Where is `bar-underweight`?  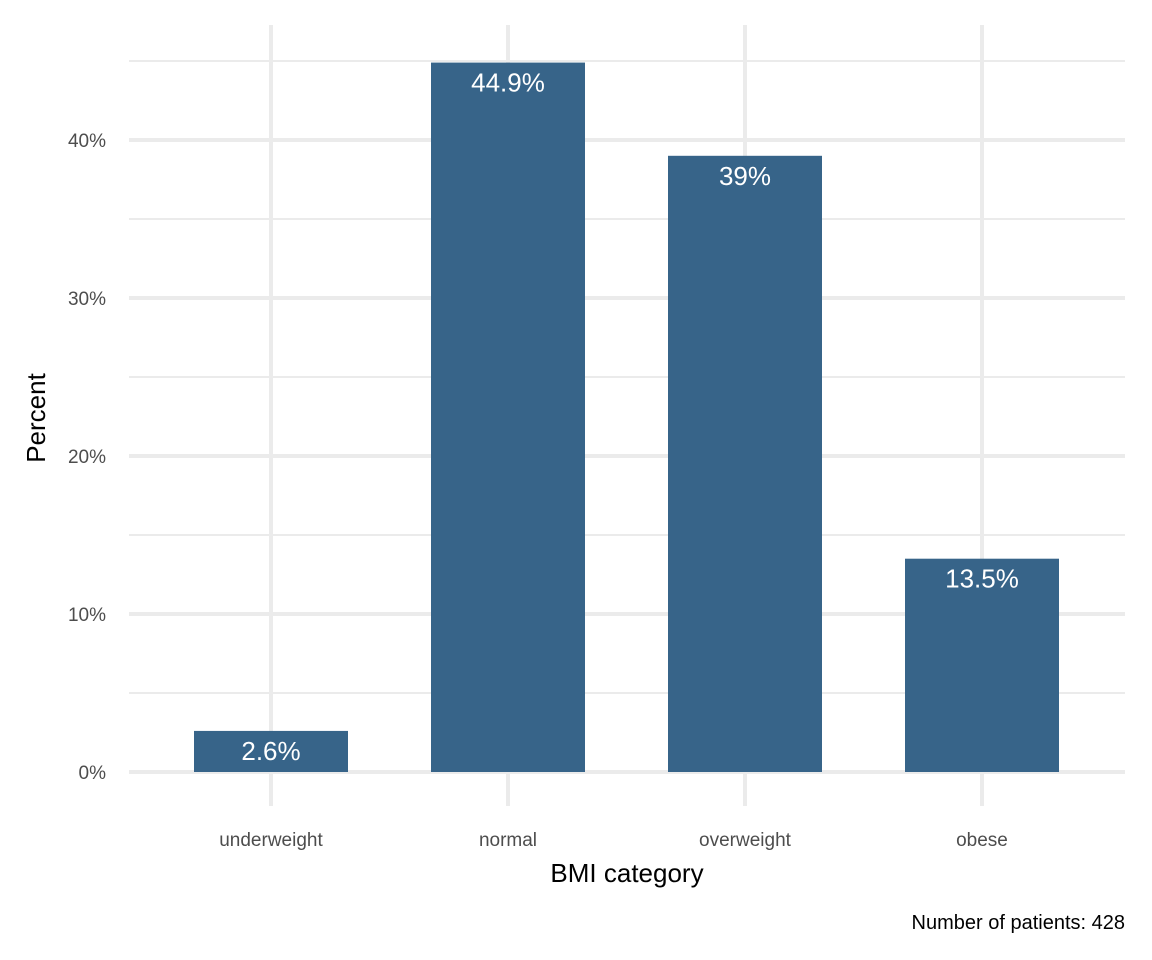
bar-underweight is located at coordinates (271, 751).